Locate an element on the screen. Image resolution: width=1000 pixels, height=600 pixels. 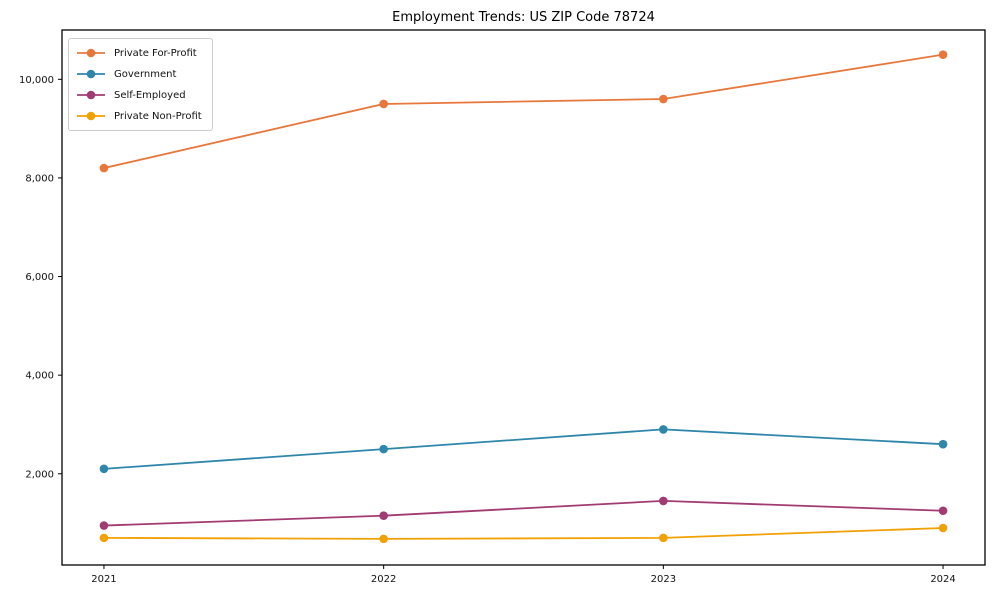
data-point-government-2024 is located at coordinates (943, 444).